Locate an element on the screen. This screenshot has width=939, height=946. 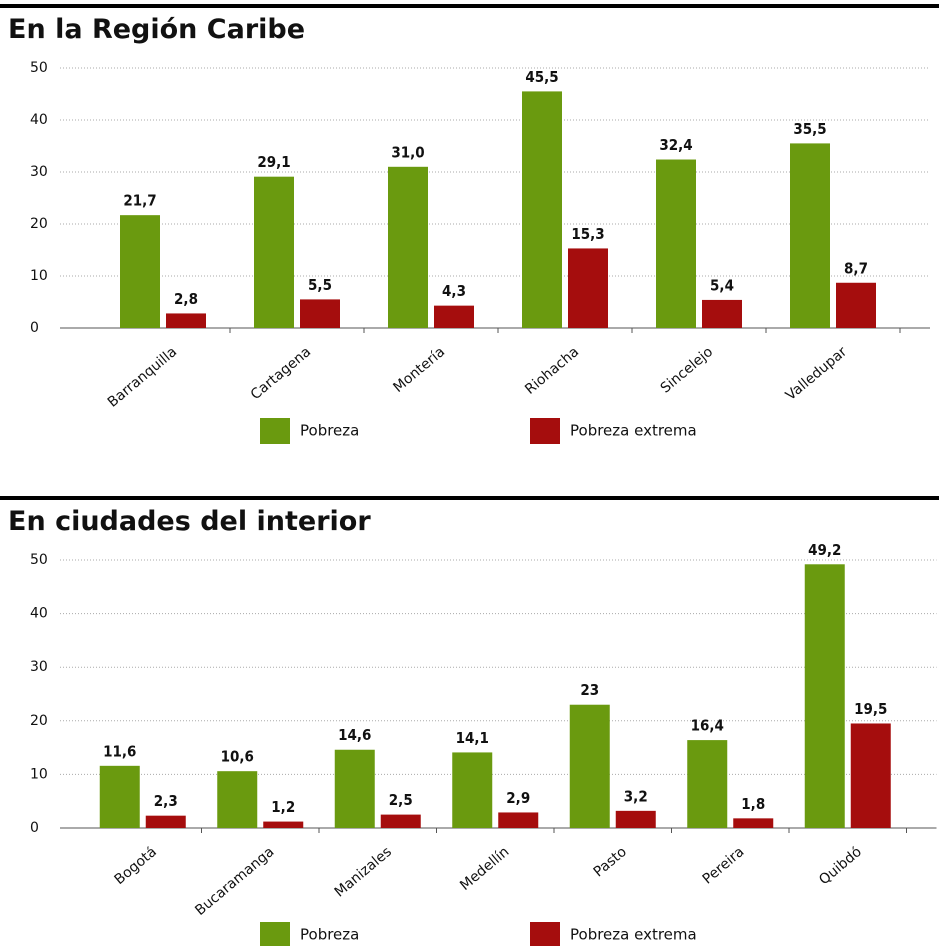
value-label: 8,7 is located at coordinates (856, 268).